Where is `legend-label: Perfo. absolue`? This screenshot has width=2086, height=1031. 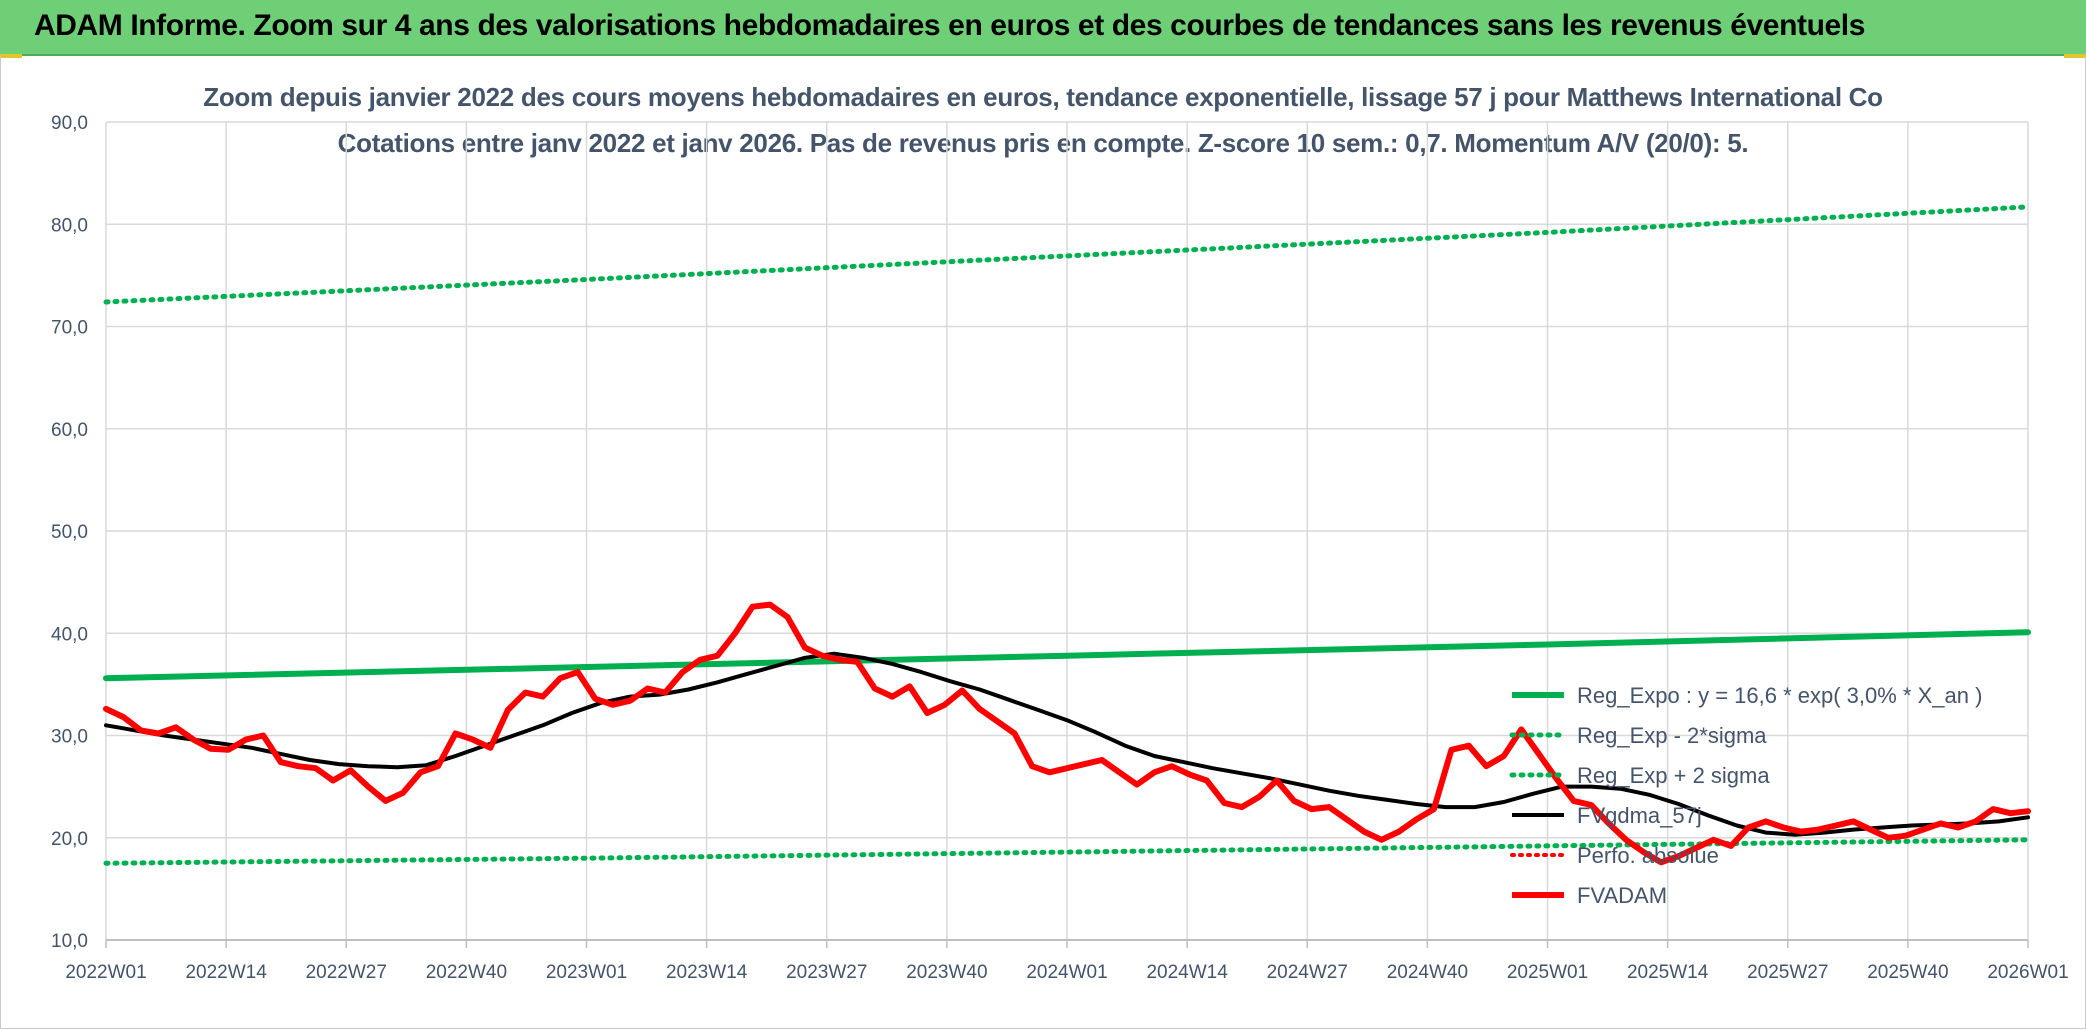 legend-label: Perfo. absolue is located at coordinates (1648, 855).